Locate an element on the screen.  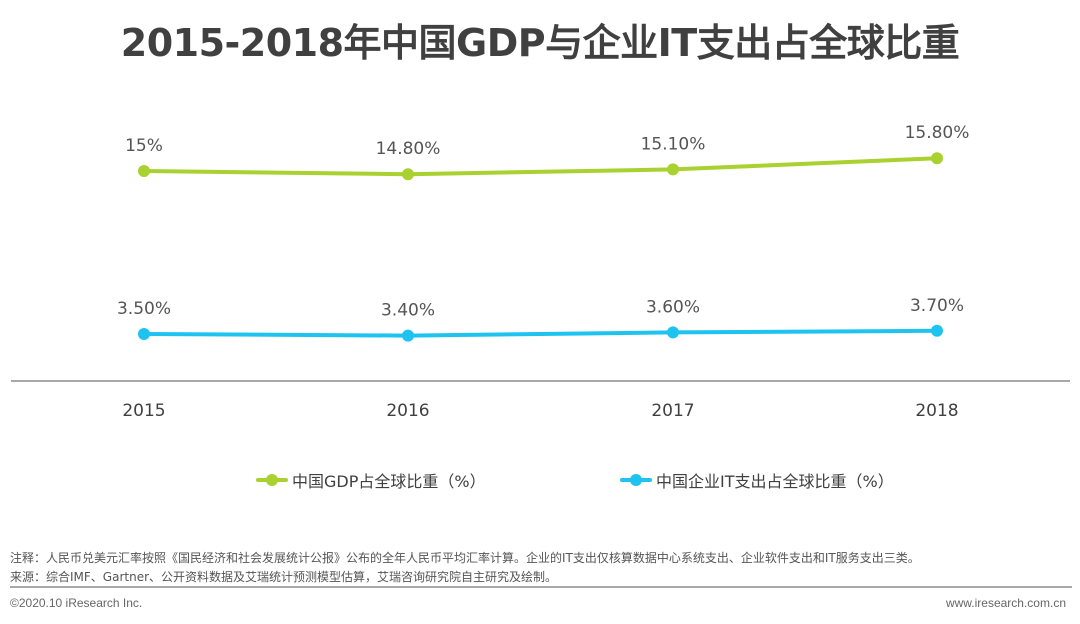
legend-item-it-spending: 中国企业IT支出占全球比重（%） is located at coordinates (756, 480).